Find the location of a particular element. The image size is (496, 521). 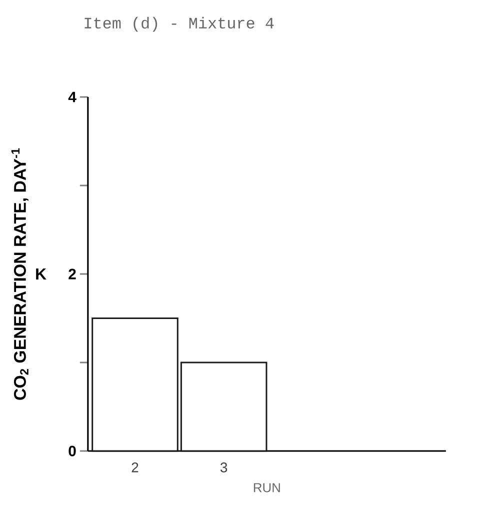

y-axis-title: CO$_{2}$ GENERATION RATE, DAY$^{-1}$ is located at coordinates (19, 274).